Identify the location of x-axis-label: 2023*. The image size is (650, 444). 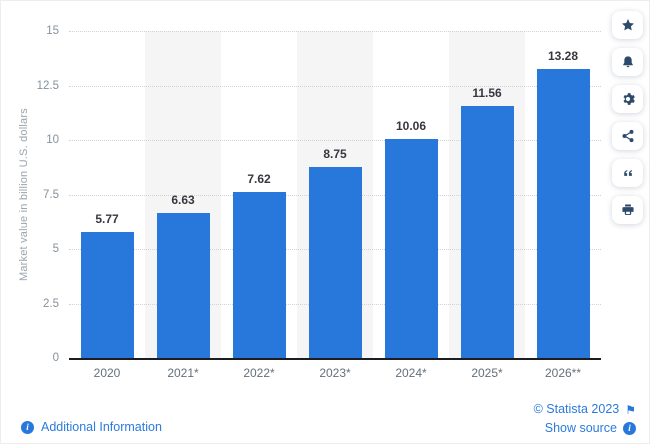
(335, 373).